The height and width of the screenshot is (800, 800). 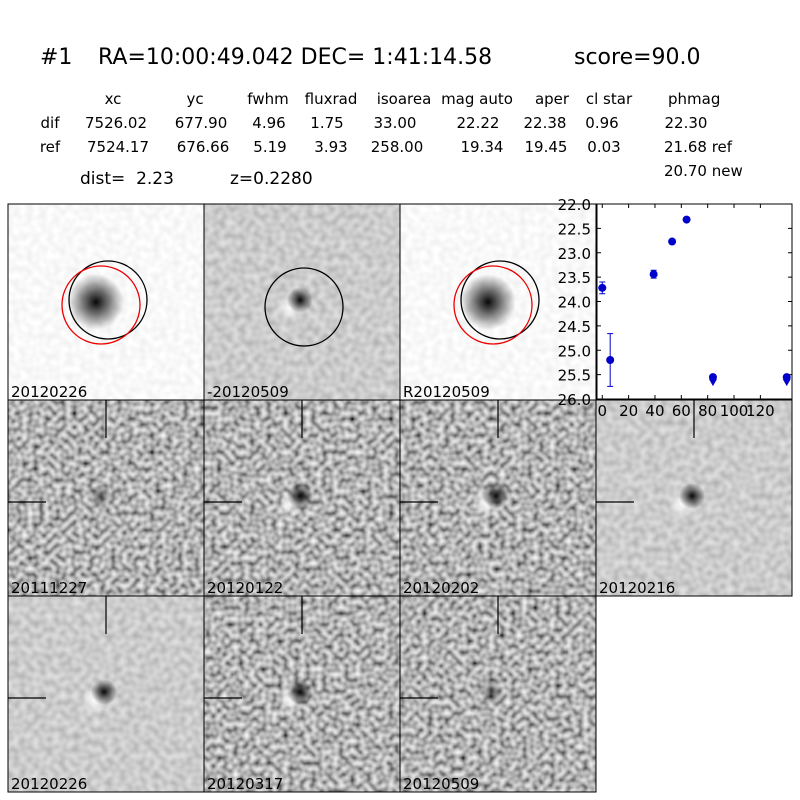 What do you see at coordinates (118, 147) in the screenshot?
I see `table-cell: 7524.17` at bounding box center [118, 147].